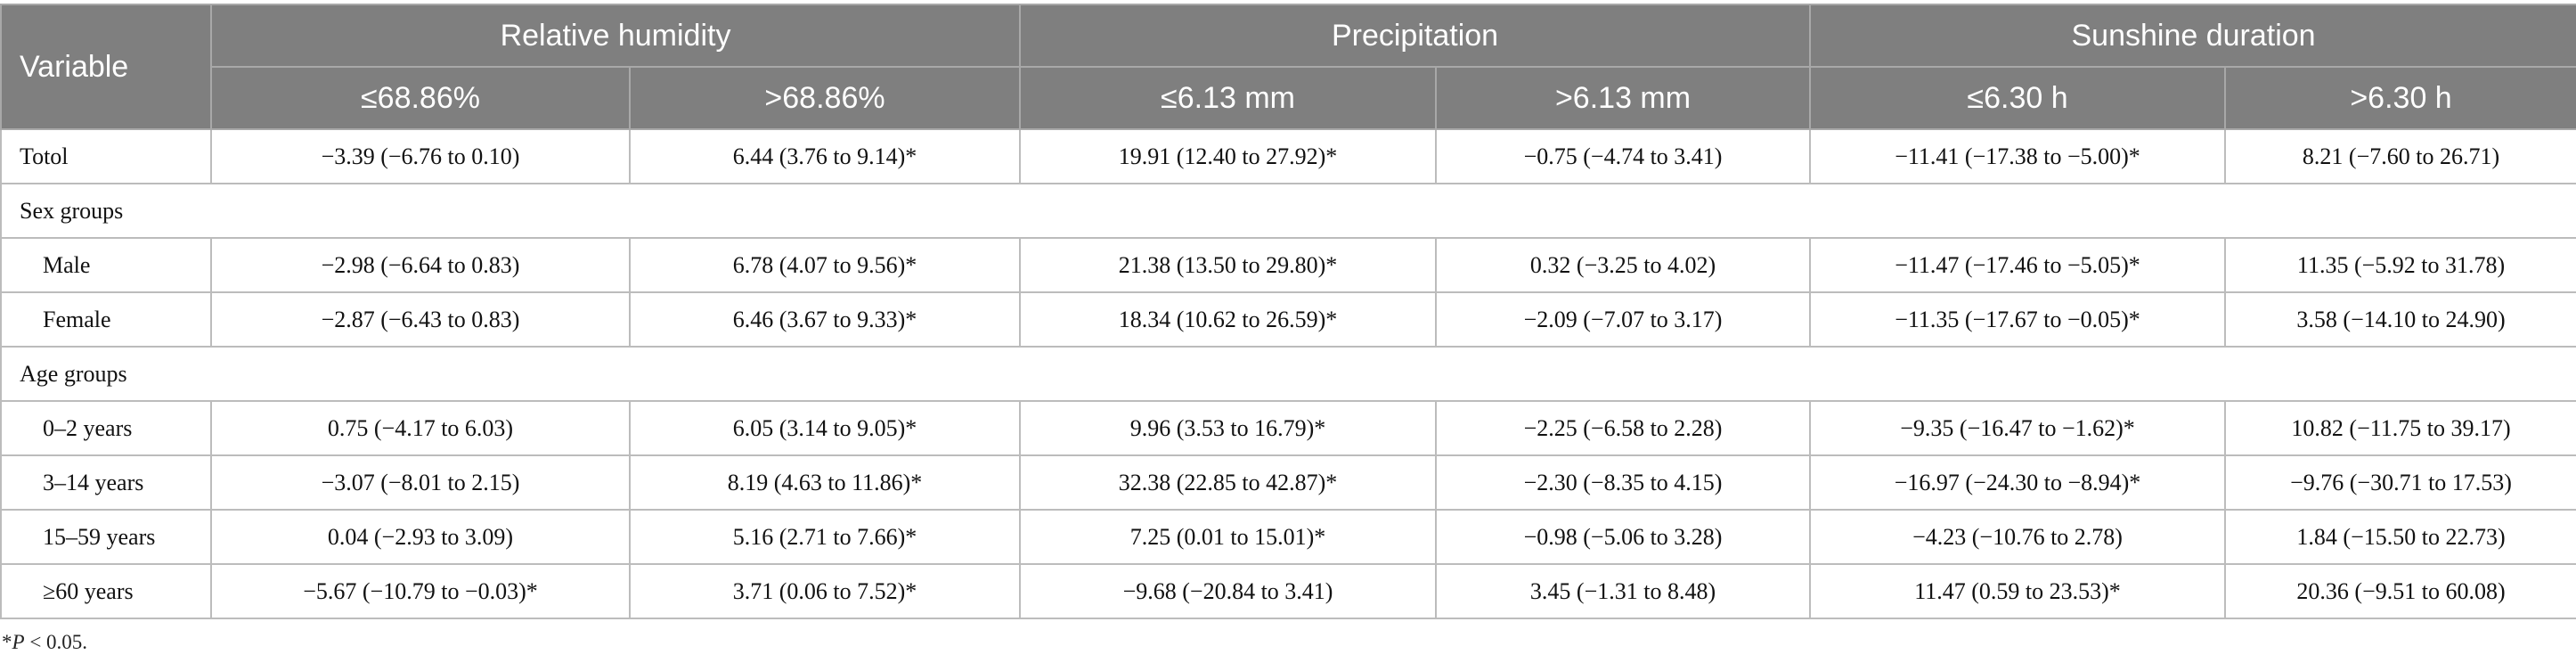 The image size is (2576, 671). What do you see at coordinates (1228, 320) in the screenshot?
I see `table-cell: 18.34 (10.62 to 26.59)*` at bounding box center [1228, 320].